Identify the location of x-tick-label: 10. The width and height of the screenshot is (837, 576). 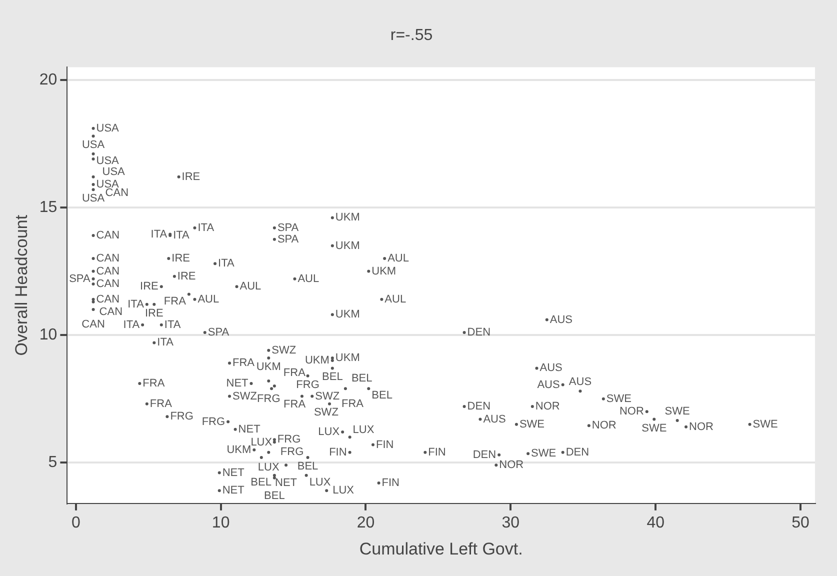
(221, 523).